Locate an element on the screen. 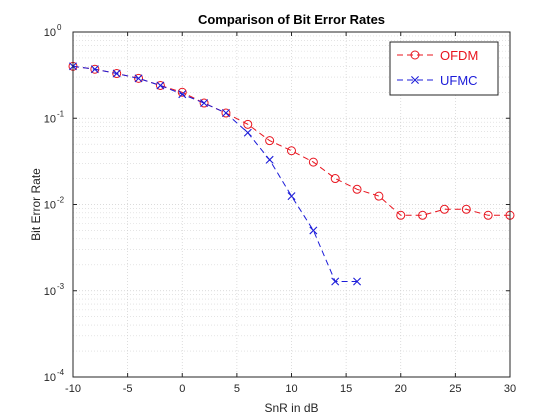 The height and width of the screenshot is (420, 560). x-tick-label: -5 is located at coordinates (128, 389).